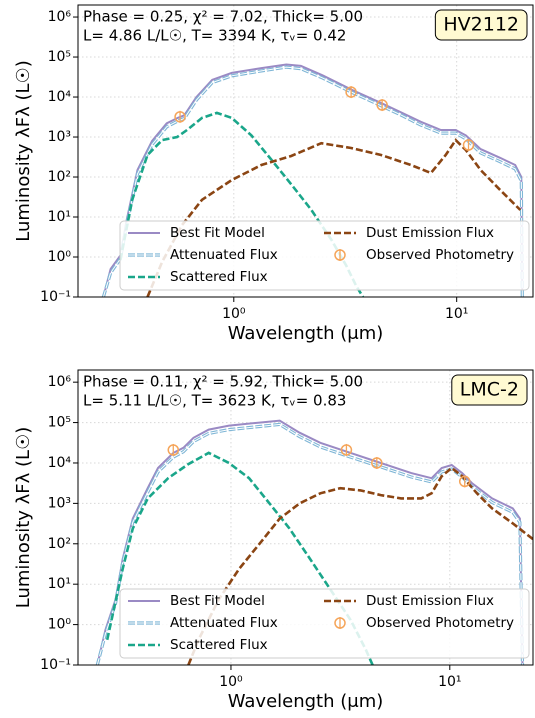 Image resolution: width=535 pixels, height=718 pixels. What do you see at coordinates (214, 36) in the screenshot?
I see `fit-annotation: L= 4.86 L/L☉, T= 3394 K, τᵥ= 0.42` at bounding box center [214, 36].